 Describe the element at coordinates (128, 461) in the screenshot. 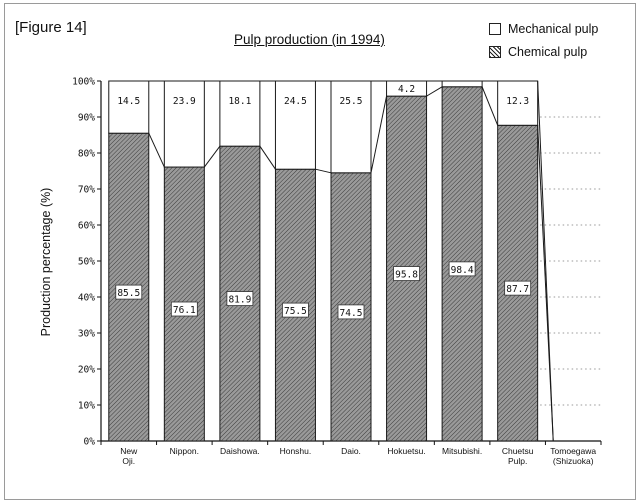

I see `x-tick-label-line: Oji.` at that location.